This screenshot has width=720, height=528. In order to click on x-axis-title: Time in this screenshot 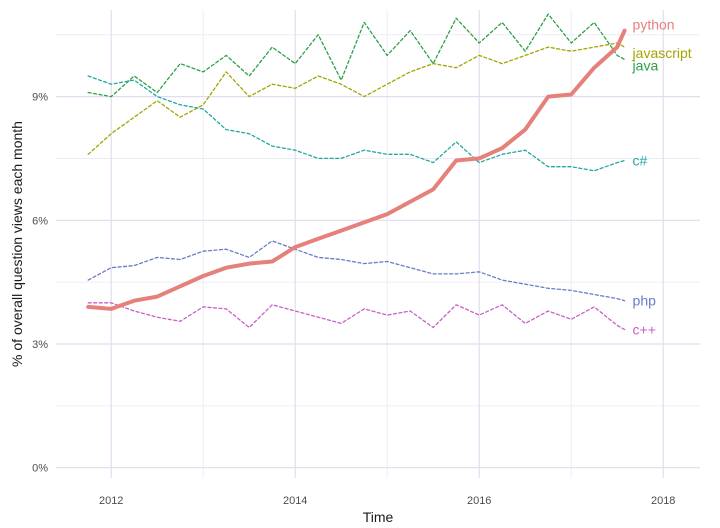, I will do `click(378, 517)`.